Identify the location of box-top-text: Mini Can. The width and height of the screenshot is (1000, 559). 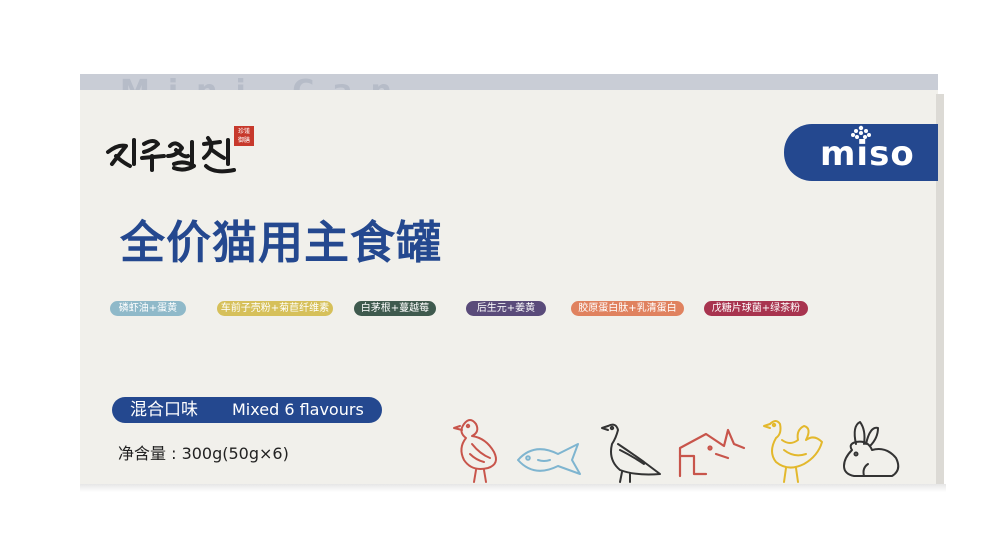
(265, 83).